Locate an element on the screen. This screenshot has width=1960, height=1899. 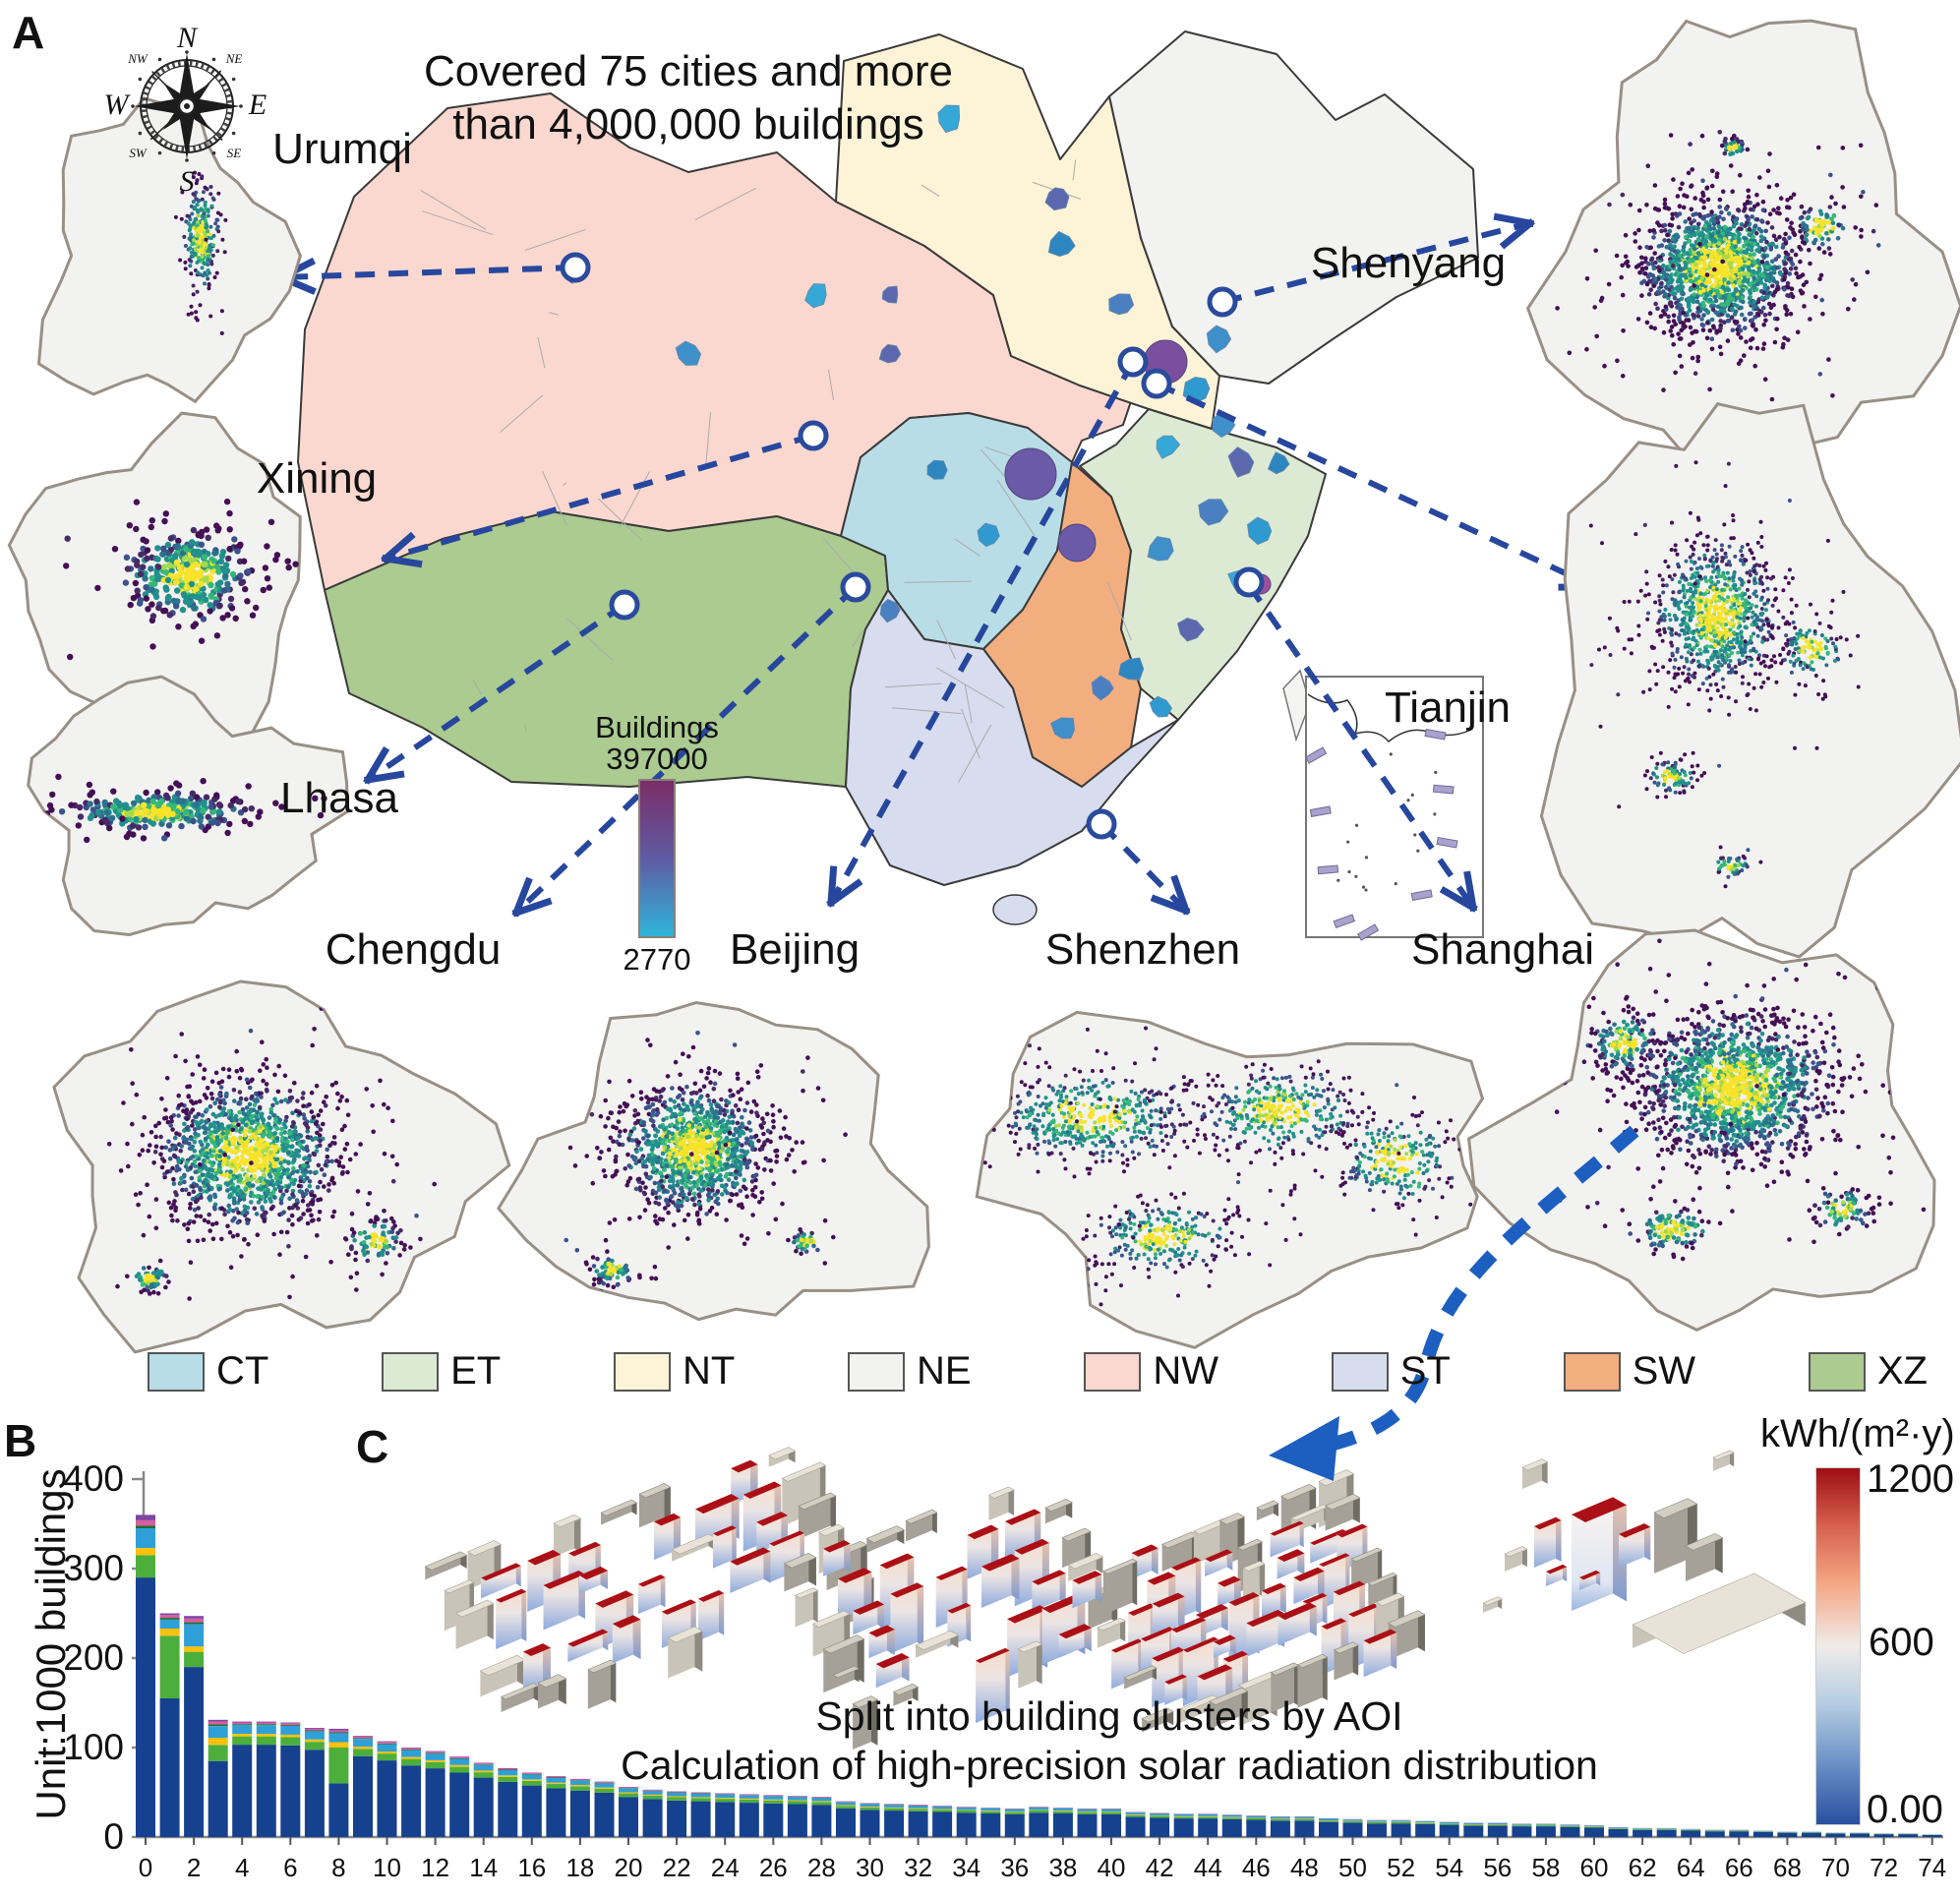
inset-map-shenzhen is located at coordinates (1230, 1179).